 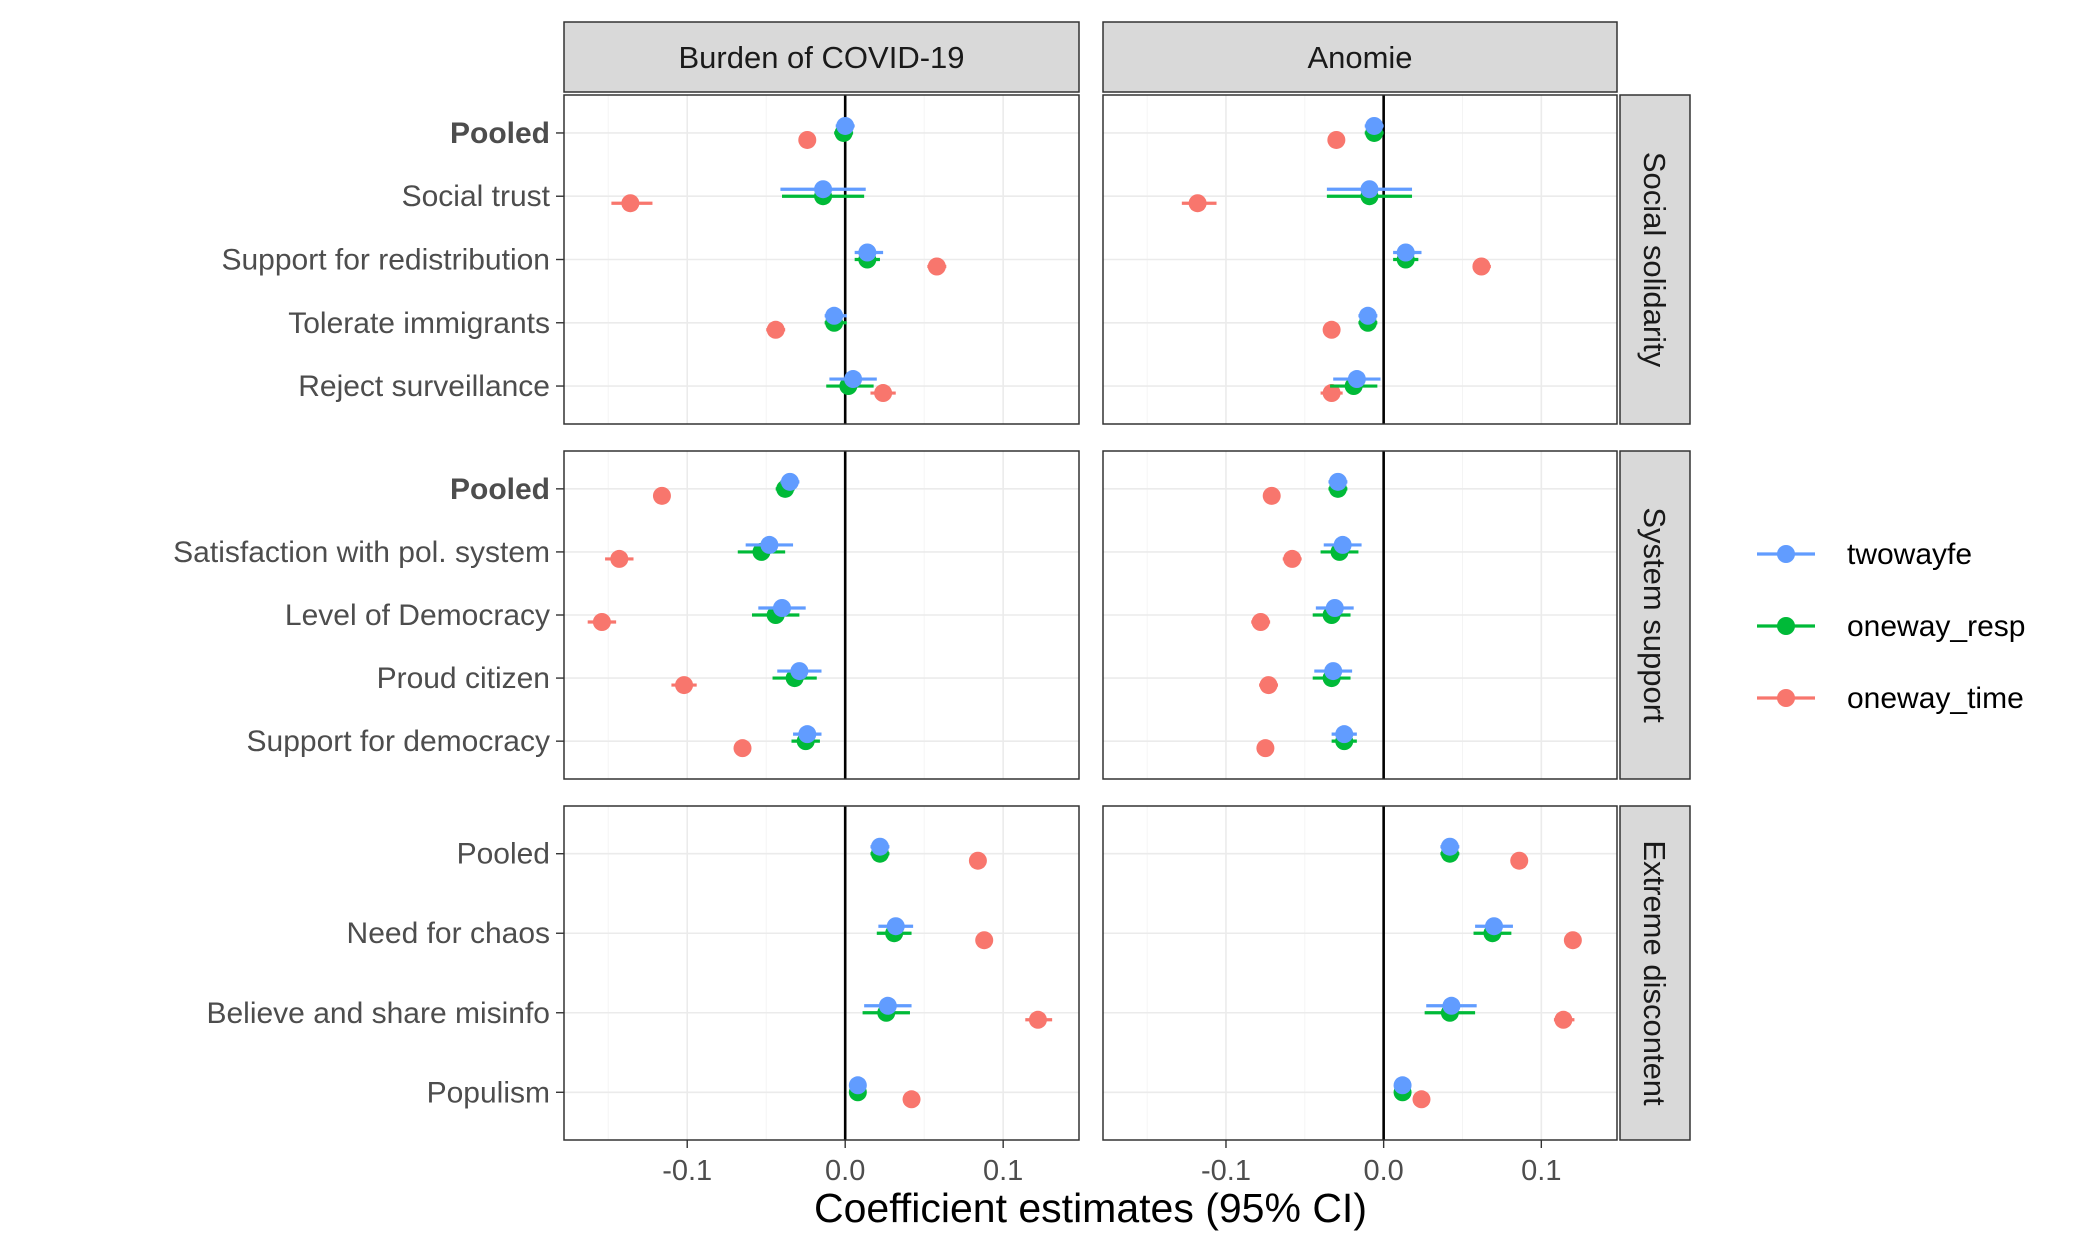 I want to click on row-strip-label: System support, so click(x=1654, y=615).